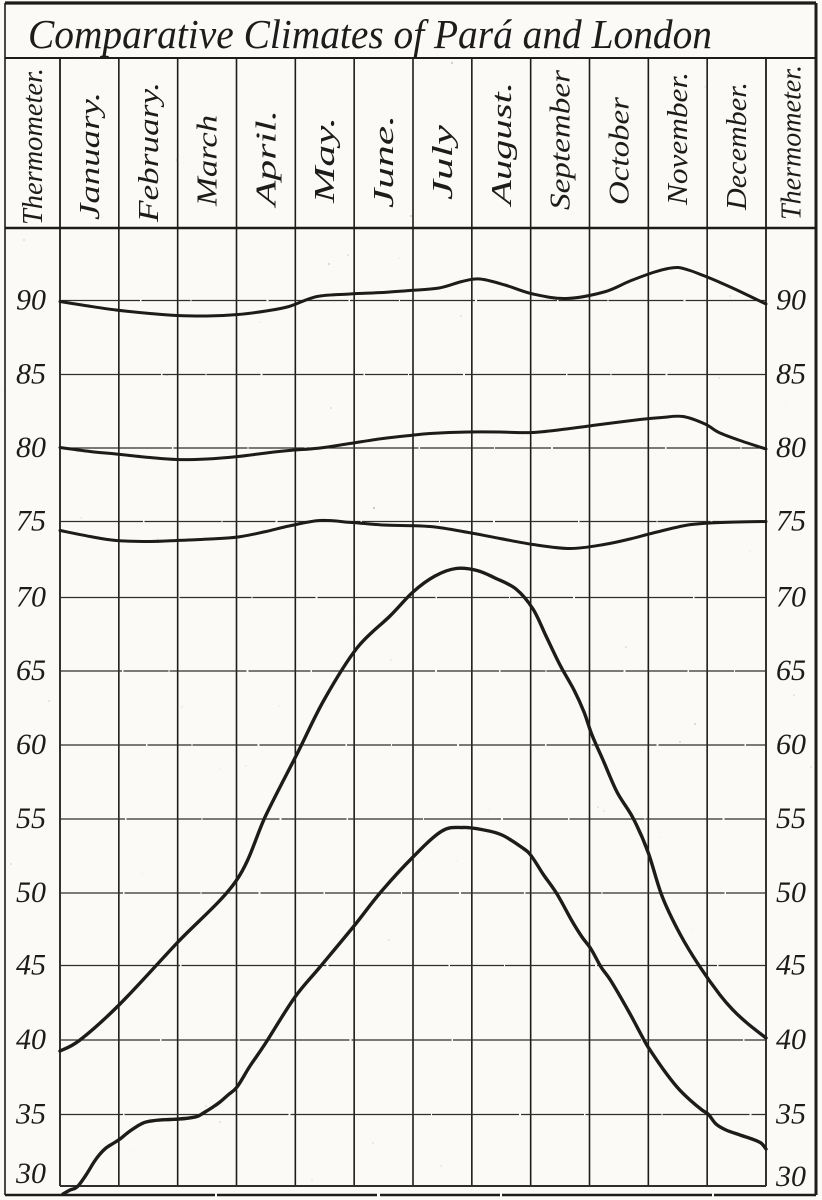 This screenshot has height=1200, width=822. Describe the element at coordinates (384, 161) in the screenshot. I see `svg-text: June.` at that location.